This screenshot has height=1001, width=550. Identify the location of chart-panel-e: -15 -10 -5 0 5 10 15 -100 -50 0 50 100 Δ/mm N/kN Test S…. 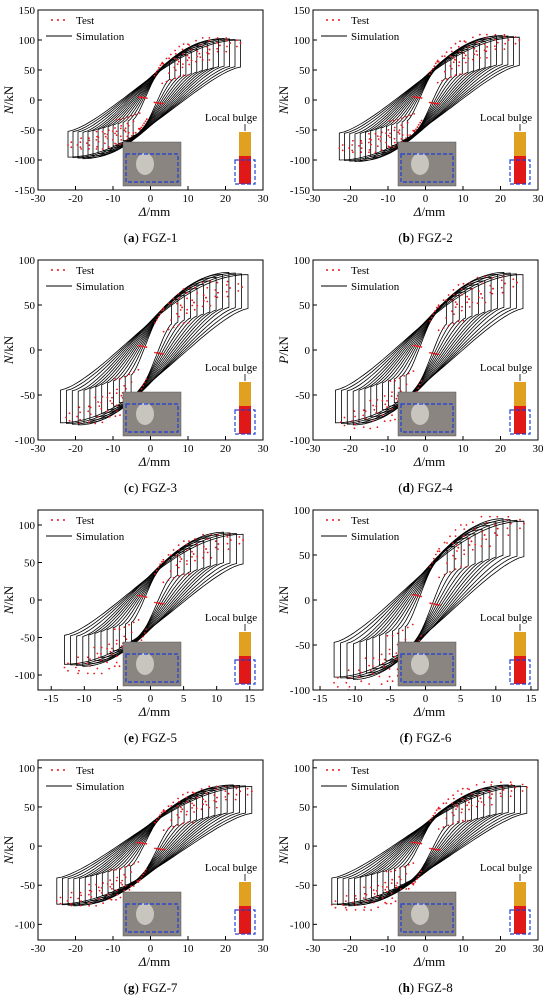
(137, 625).